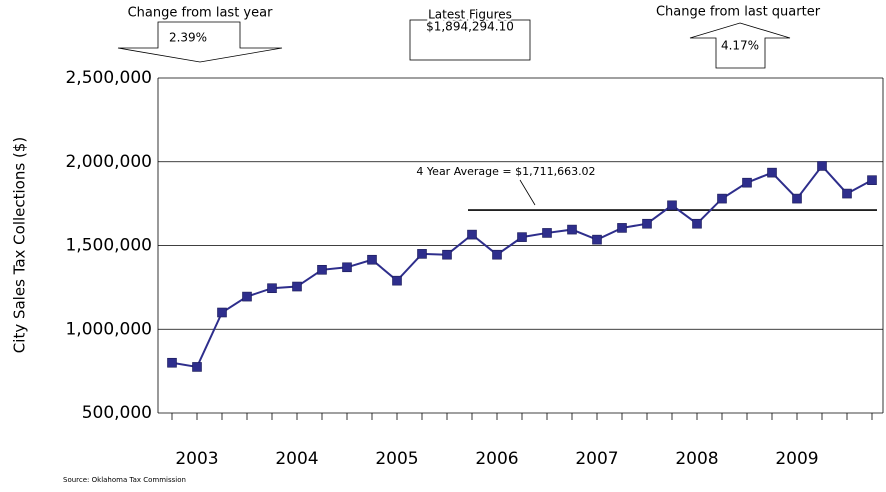  Describe the element at coordinates (470, 27) in the screenshot. I see `latest-value: $1,894,294.10` at that location.